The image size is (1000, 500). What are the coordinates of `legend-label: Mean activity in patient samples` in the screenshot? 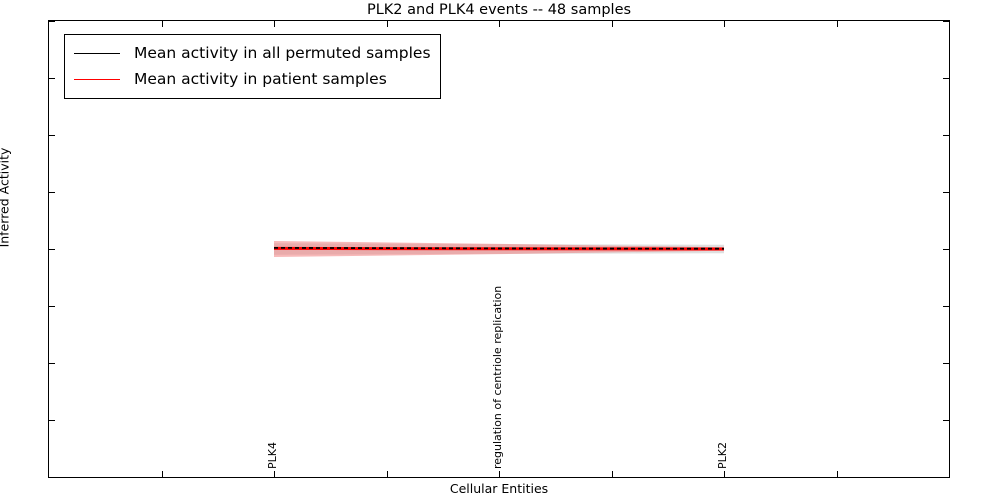 It's located at (260, 78).